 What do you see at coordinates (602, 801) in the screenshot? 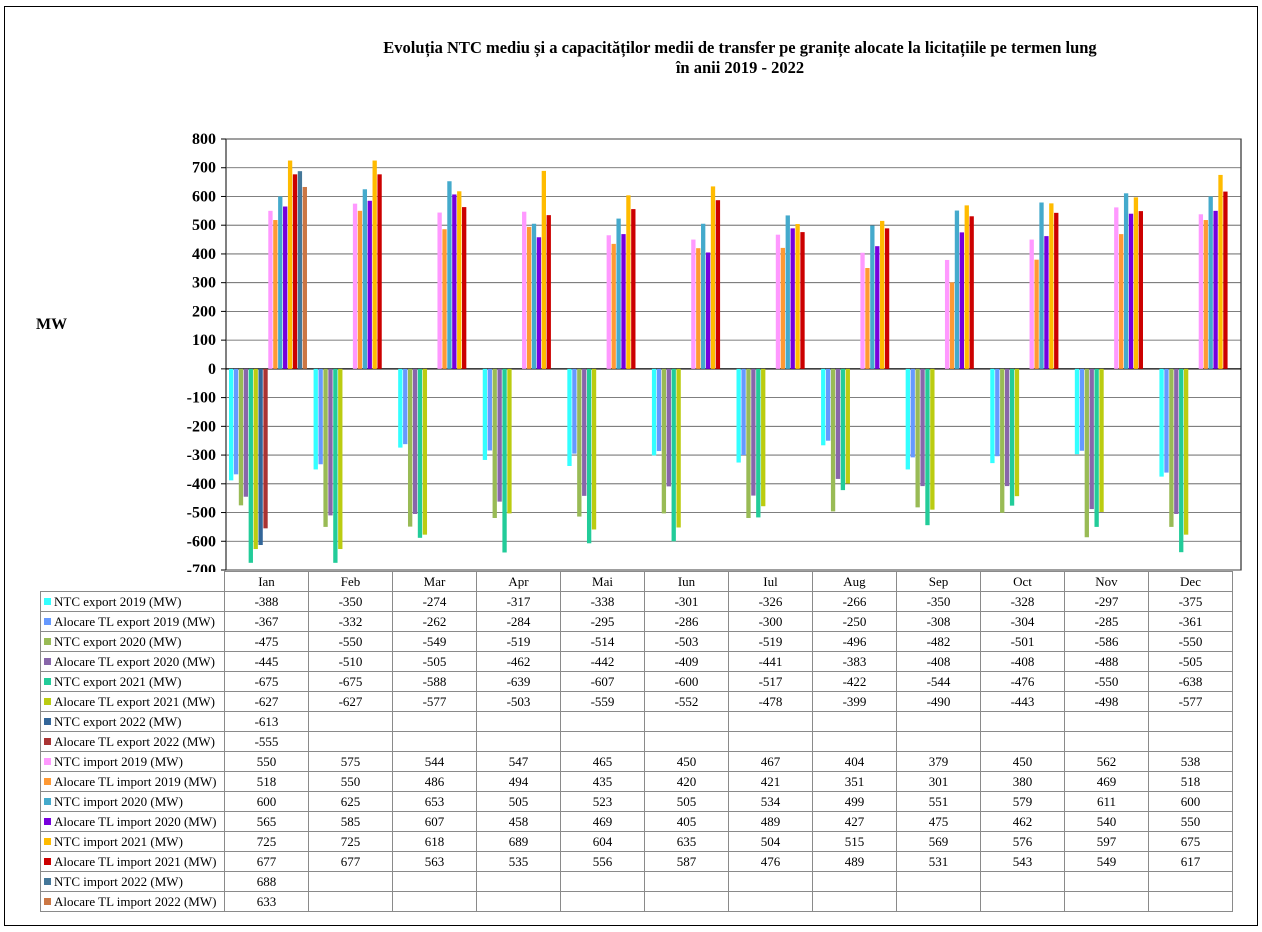
I see `table-cell: 523` at bounding box center [602, 801].